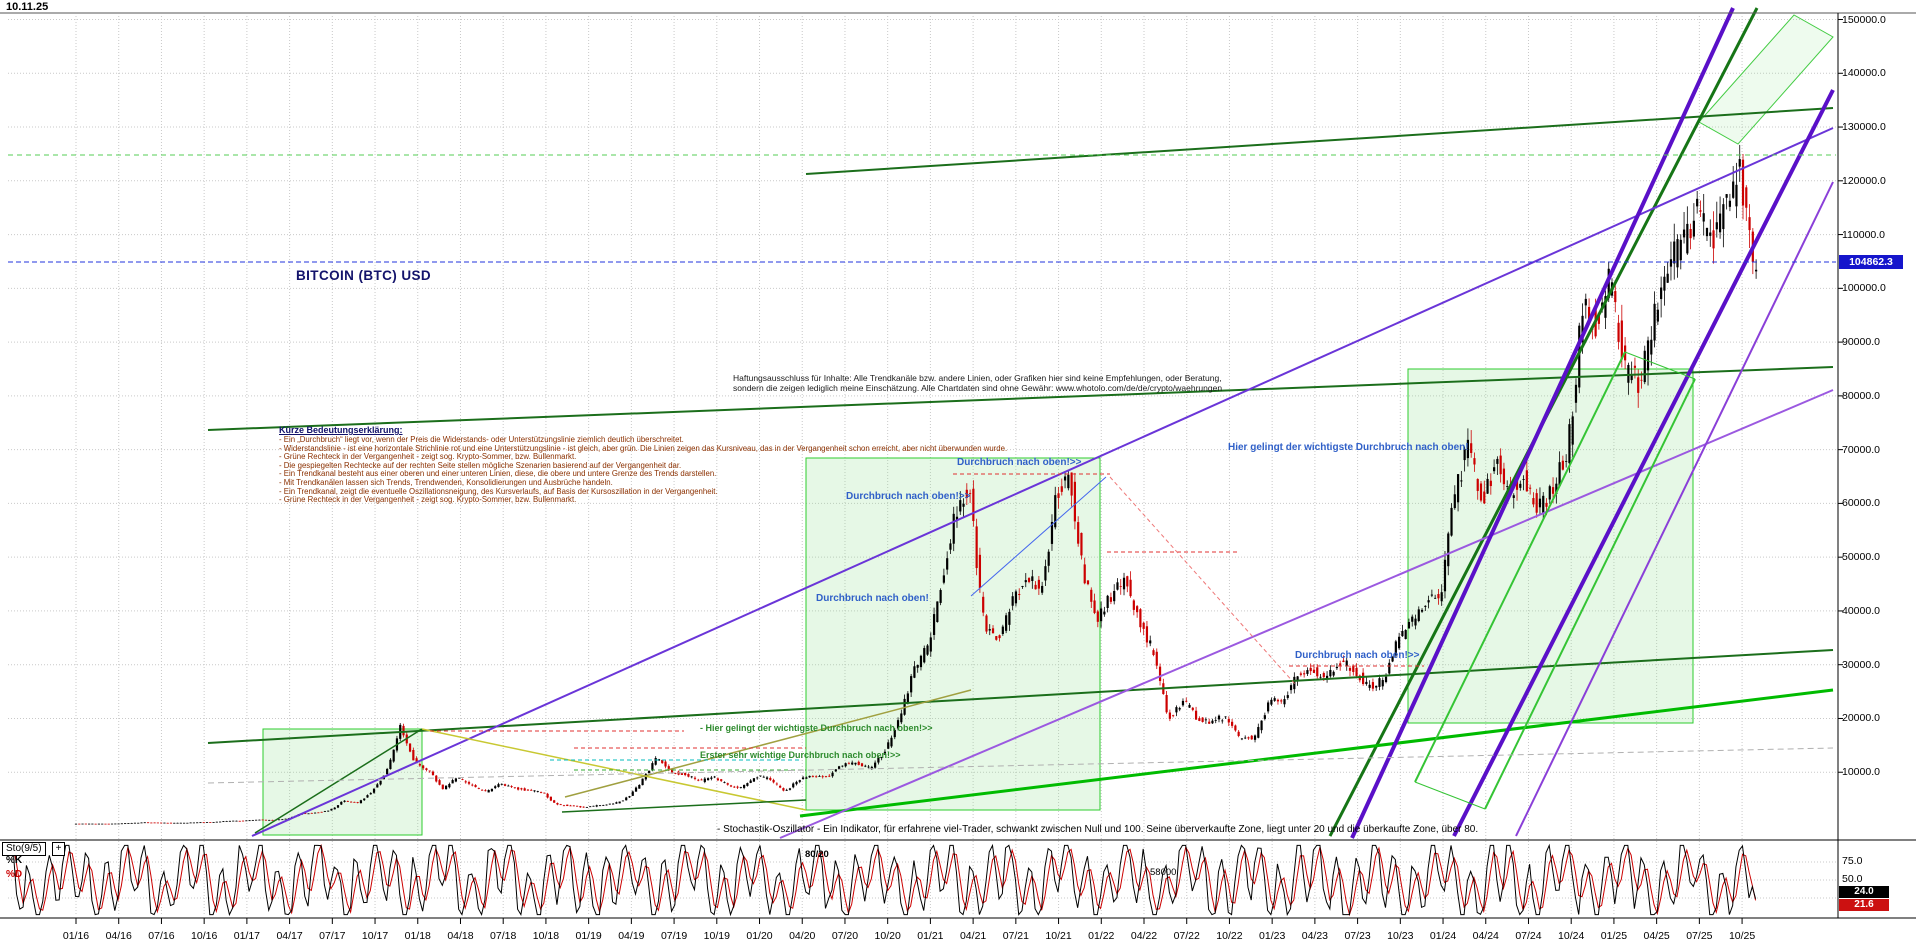 Image resolution: width=1916 pixels, height=948 pixels. Describe the element at coordinates (631, 936) in the screenshot. I see `date-axis-label: 04/19` at that location.